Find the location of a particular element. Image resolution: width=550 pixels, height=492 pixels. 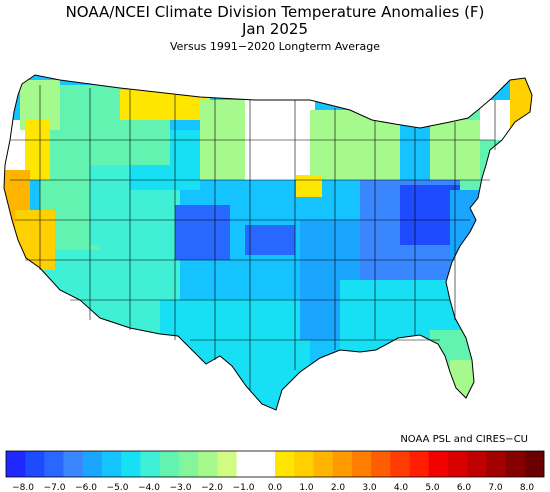

colorbar-tick-label: −1.0 is located at coordinates (244, 487).